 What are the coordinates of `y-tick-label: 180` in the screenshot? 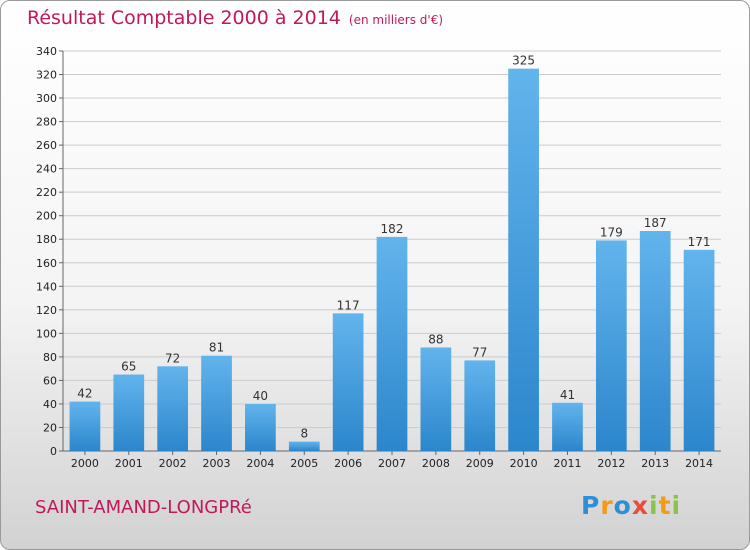 It's located at (46, 239).